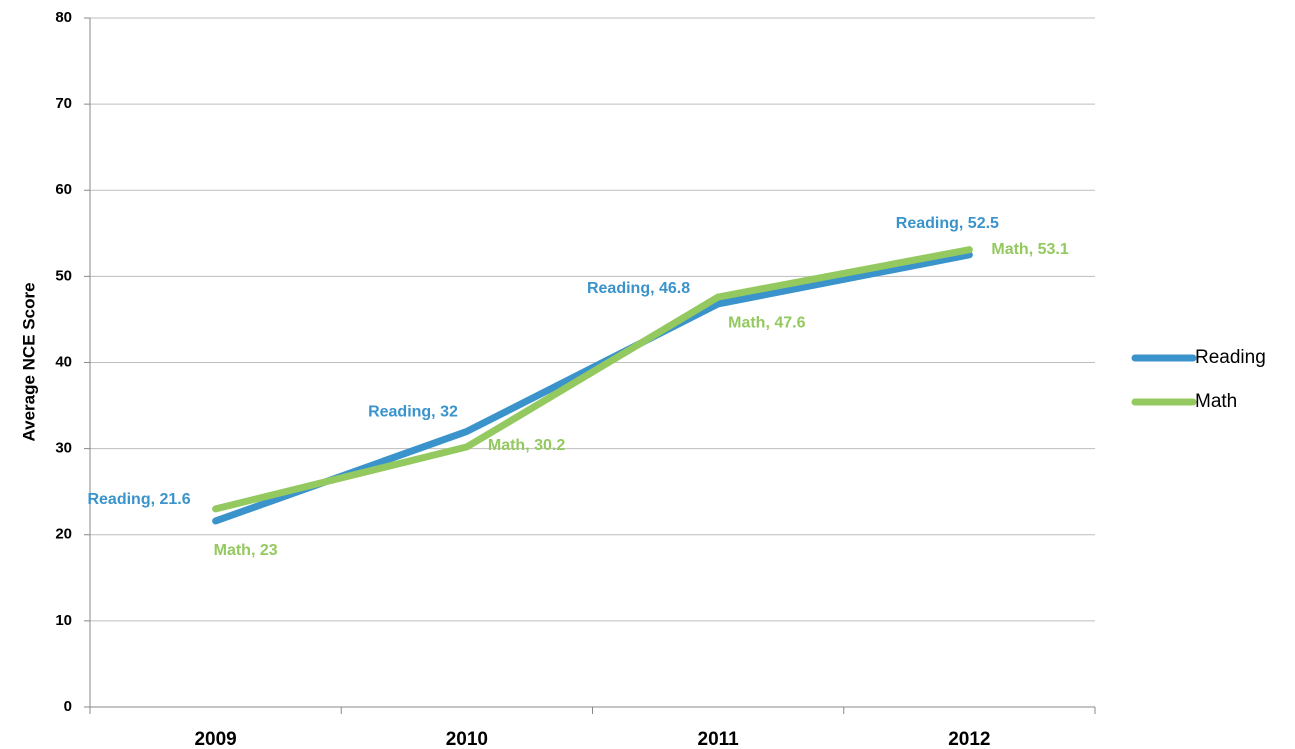 The height and width of the screenshot is (749, 1295). I want to click on x-tick-label: 2009, so click(215, 739).